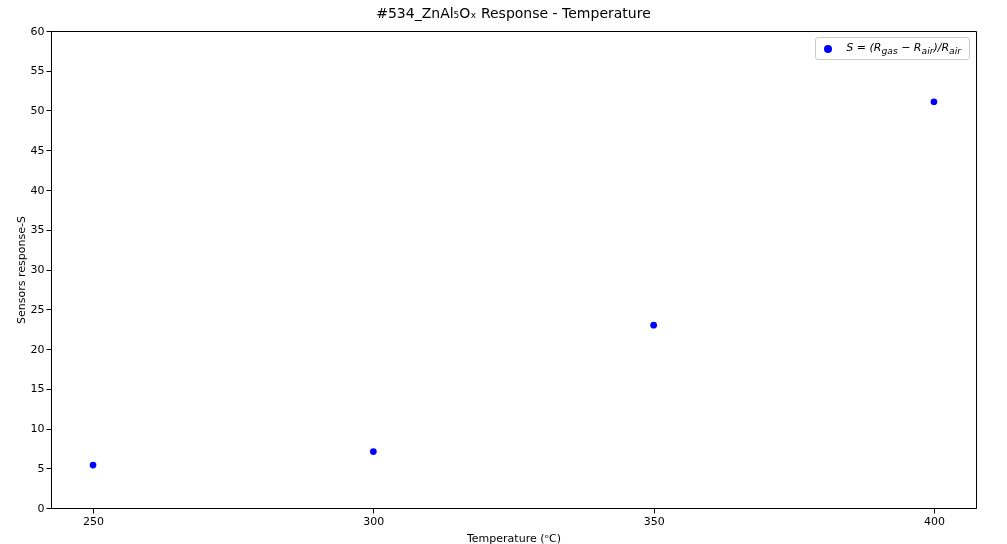  I want to click on y-tick-label: 45, so click(37, 150).